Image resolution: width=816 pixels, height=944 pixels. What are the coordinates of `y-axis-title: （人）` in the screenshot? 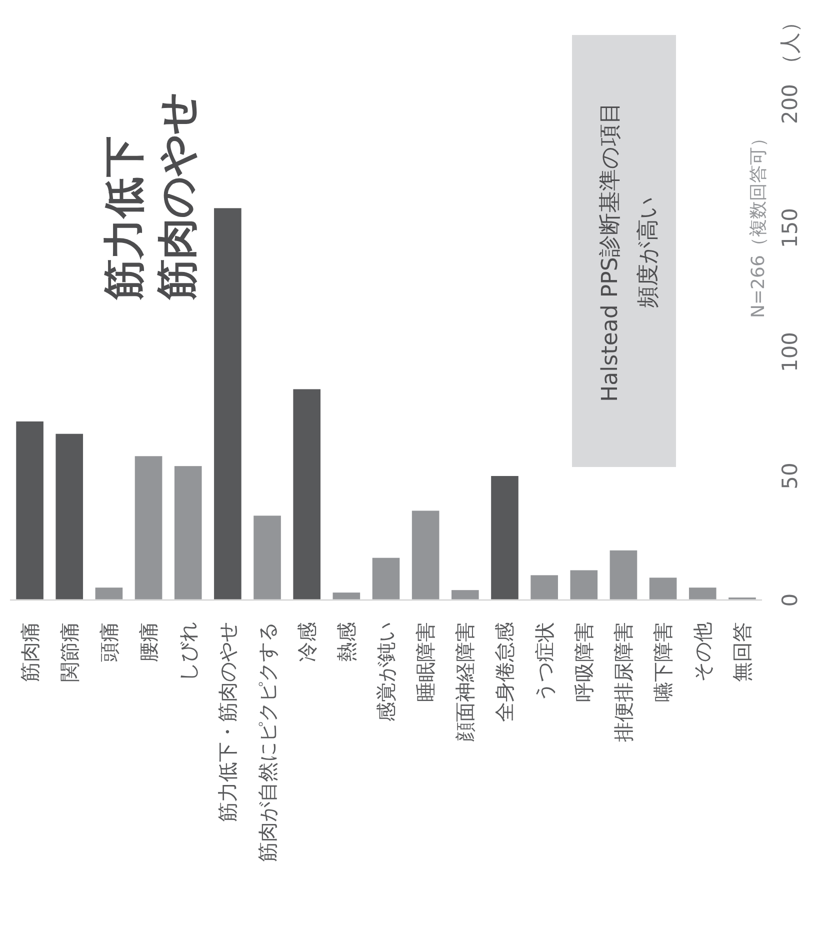 It's located at (790, 43).